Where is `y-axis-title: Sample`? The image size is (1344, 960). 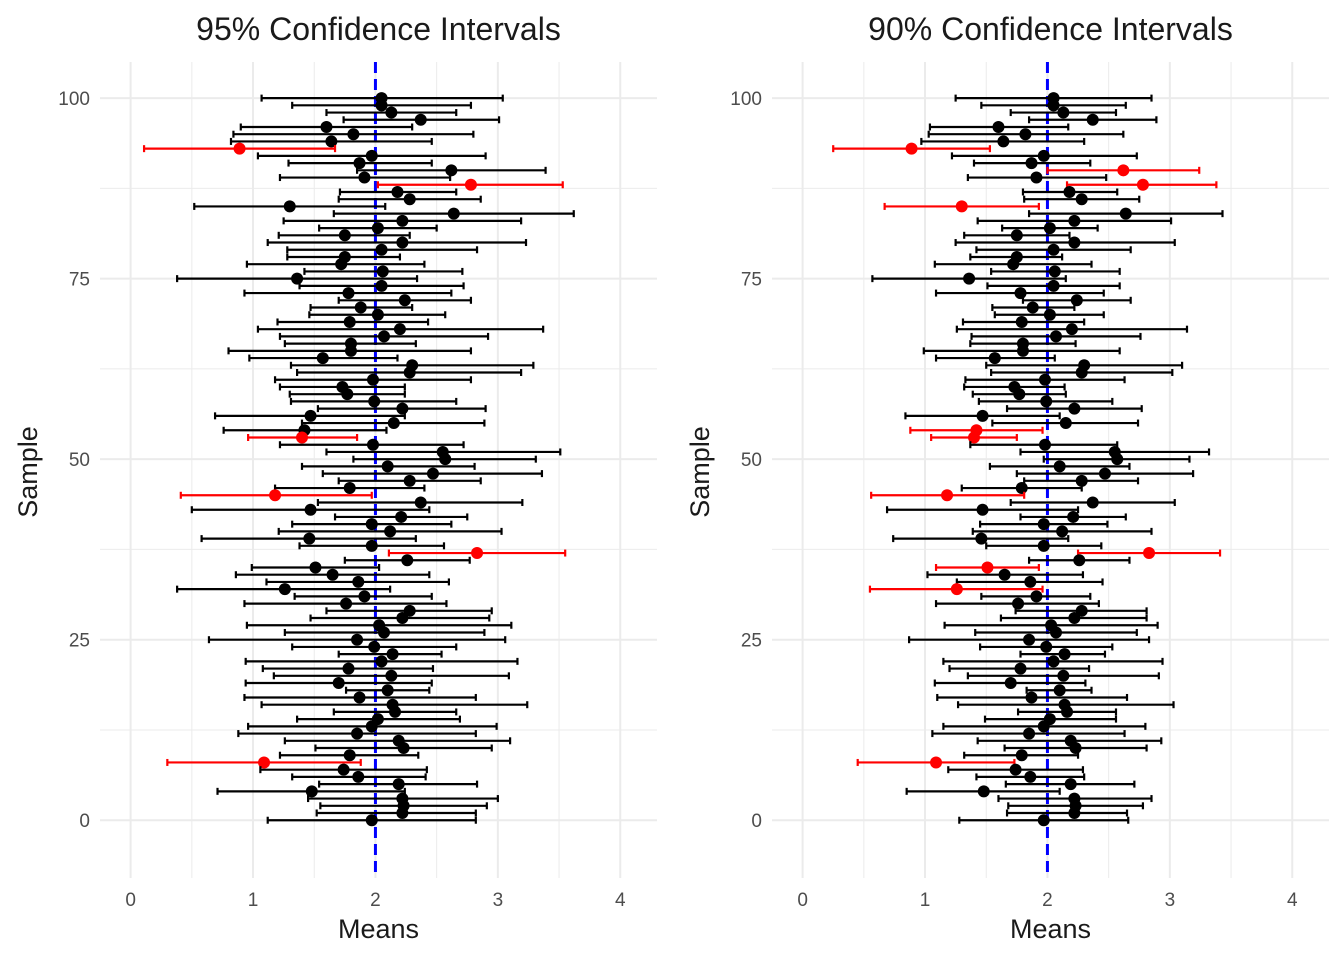 y-axis-title: Sample is located at coordinates (28, 472).